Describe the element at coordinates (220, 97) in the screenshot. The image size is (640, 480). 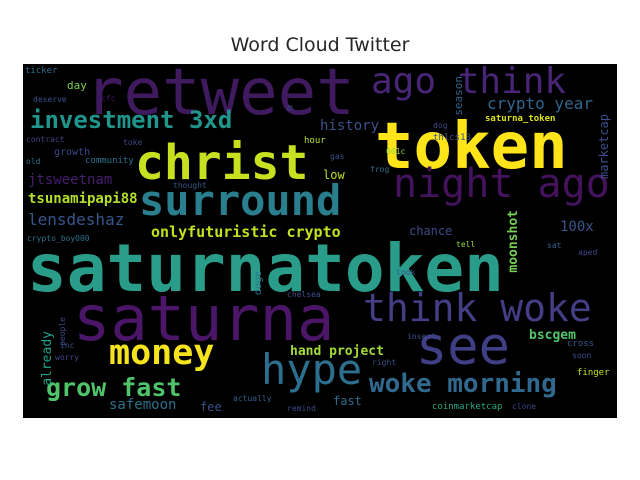
I see `word-retweet: retweet` at that location.